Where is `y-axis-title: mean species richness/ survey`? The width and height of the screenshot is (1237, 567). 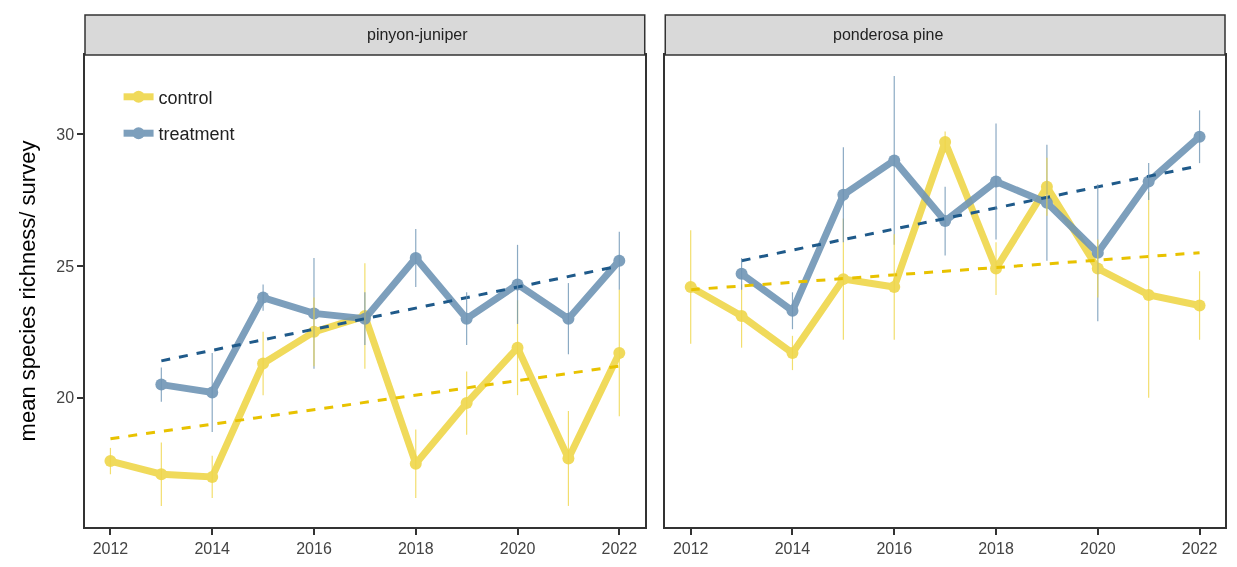 y-axis-title: mean species richness/ survey is located at coordinates (27, 291).